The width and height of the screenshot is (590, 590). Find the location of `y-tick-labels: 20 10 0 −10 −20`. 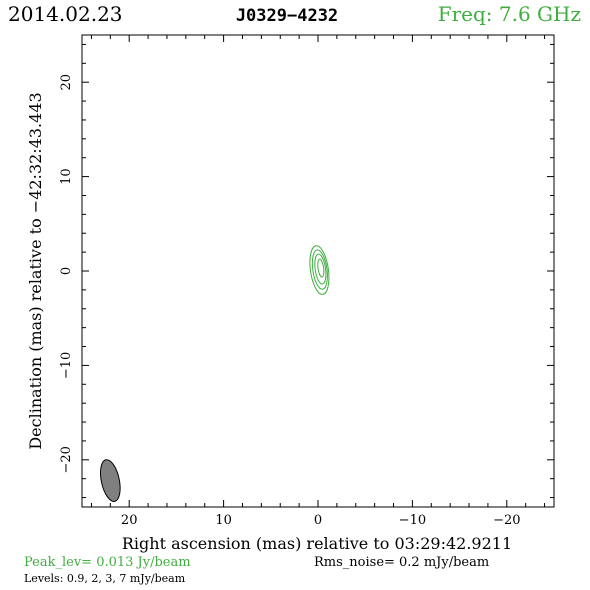

y-tick-labels: 20 10 0 −10 −20 is located at coordinates (66, 274).